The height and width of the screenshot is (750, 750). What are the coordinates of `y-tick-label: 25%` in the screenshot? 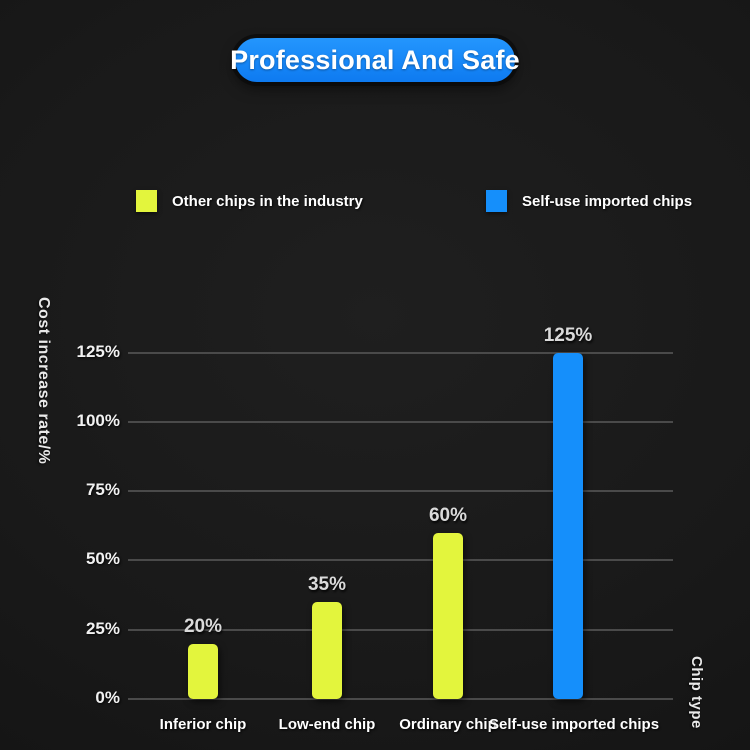 It's located at (102, 628).